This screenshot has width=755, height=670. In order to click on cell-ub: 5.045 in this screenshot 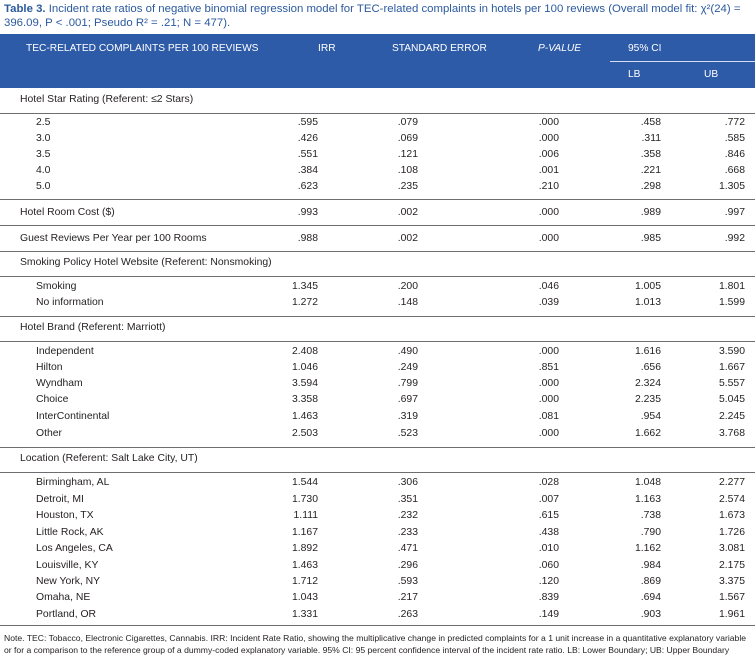, I will do `click(731, 399)`.